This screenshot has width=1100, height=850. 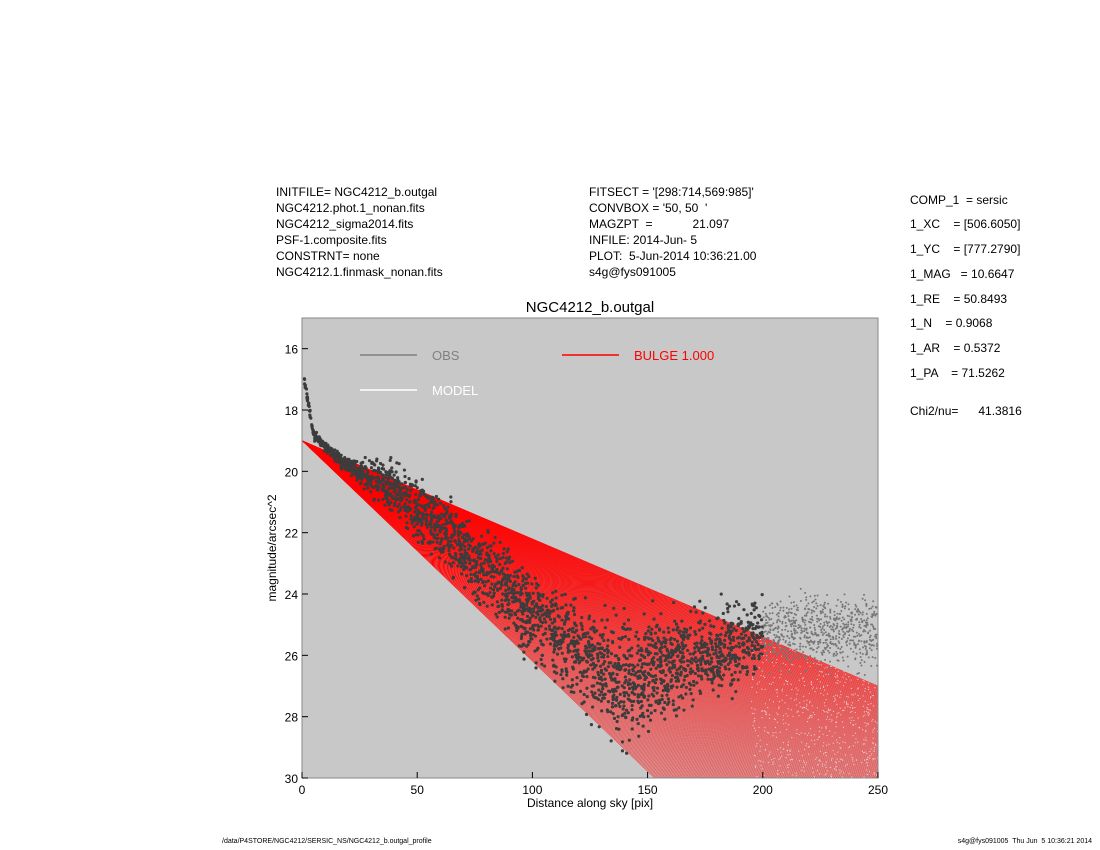 What do you see at coordinates (966, 411) in the screenshot?
I see `chi2: Chi2/nu= 41.3816` at bounding box center [966, 411].